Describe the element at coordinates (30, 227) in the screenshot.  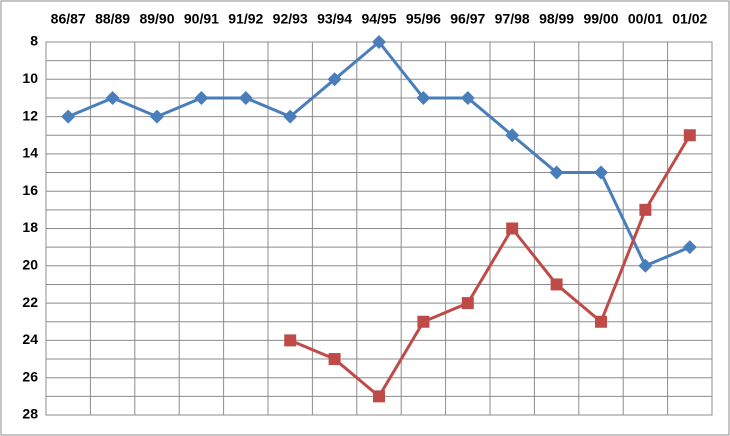
I see `y-tick-label: 18` at that location.